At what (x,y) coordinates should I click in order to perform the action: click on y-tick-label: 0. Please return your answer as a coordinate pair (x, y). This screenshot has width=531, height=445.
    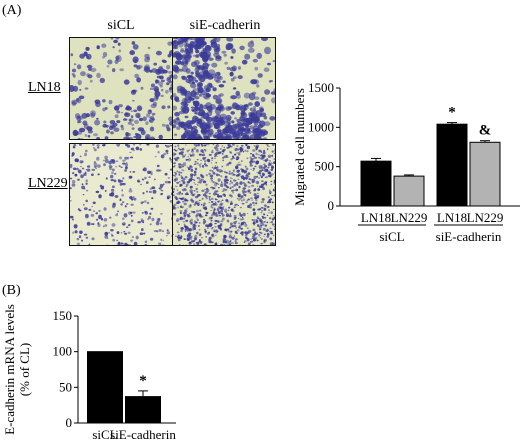
    Looking at the image, I should click on (331, 205).